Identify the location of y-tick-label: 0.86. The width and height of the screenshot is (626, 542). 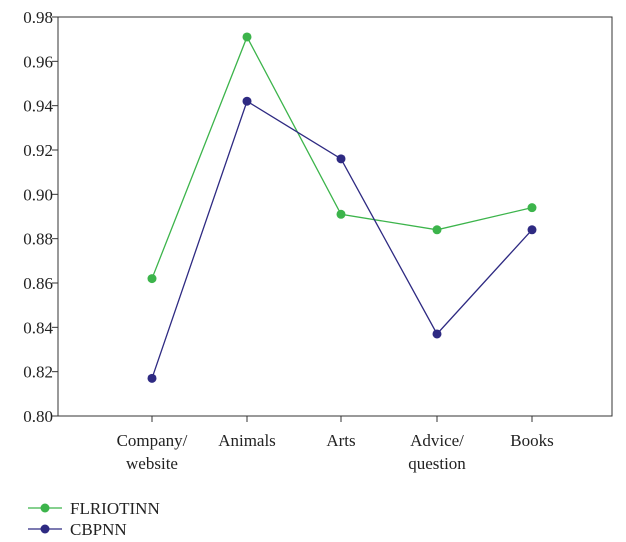
(38, 283).